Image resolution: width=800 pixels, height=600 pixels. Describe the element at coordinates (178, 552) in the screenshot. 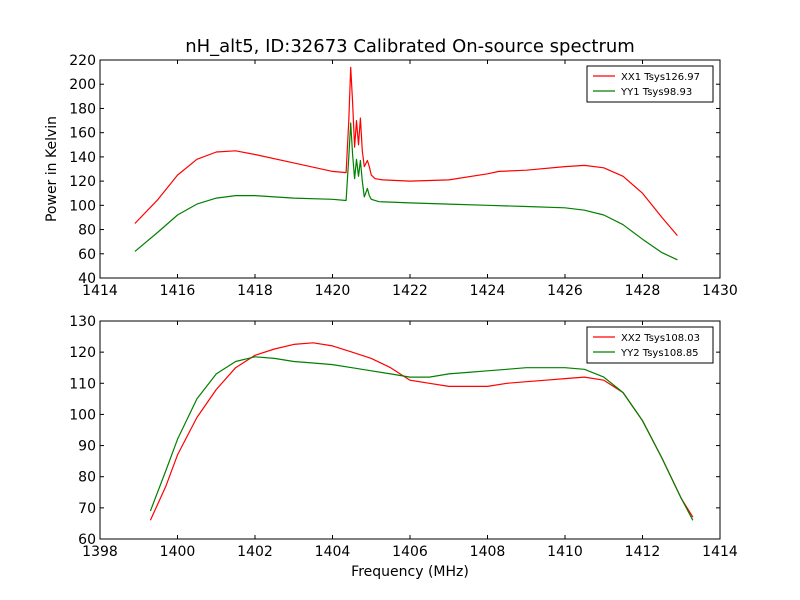

I see `x-tick-label: 1400` at that location.